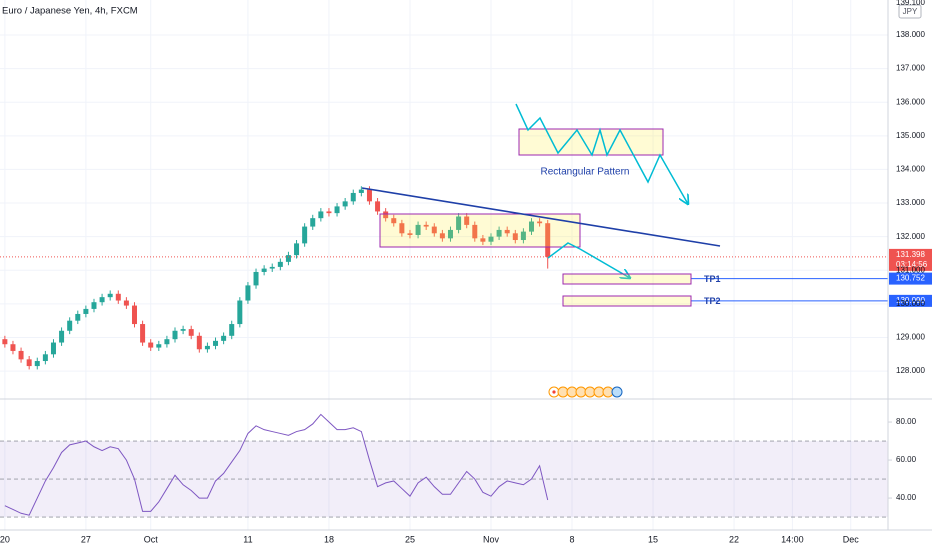 This screenshot has width=932, height=550. I want to click on y-tick-label: 136.000, so click(910, 101).